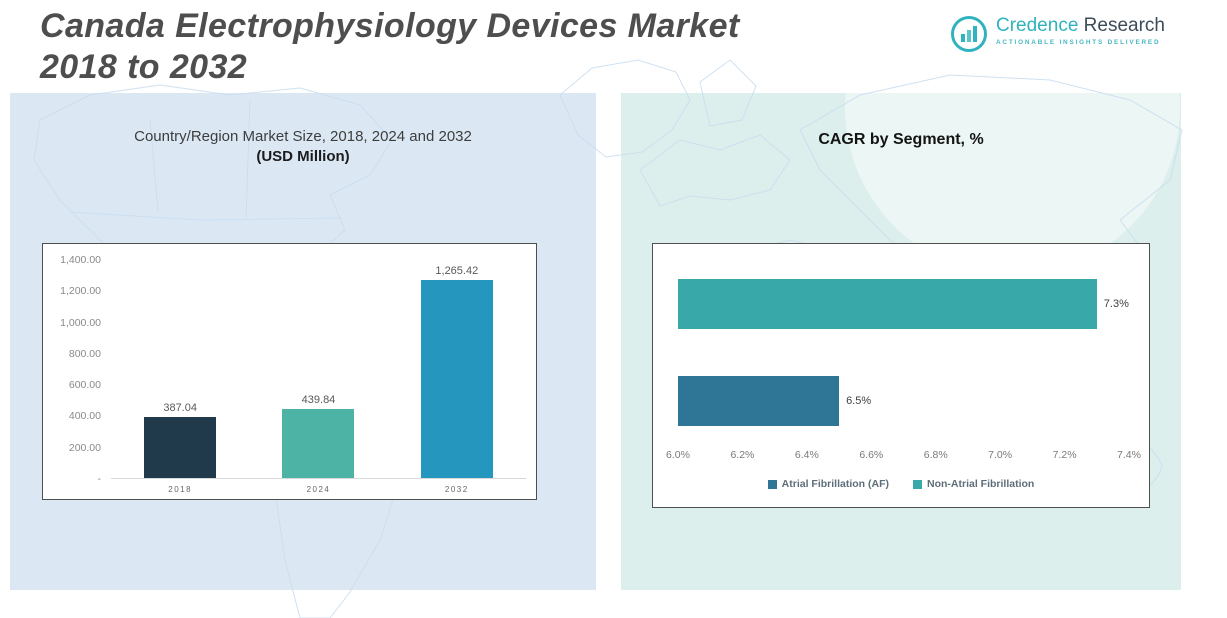 This screenshot has width=1227, height=618. What do you see at coordinates (180, 447) in the screenshot?
I see `bar-2018` at bounding box center [180, 447].